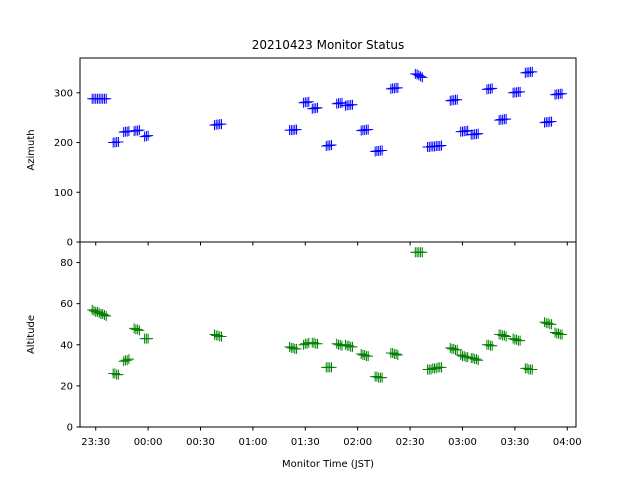 The image size is (640, 480). What do you see at coordinates (328, 45) in the screenshot?
I see `chart-title: 20210423 Monitor Status` at bounding box center [328, 45].